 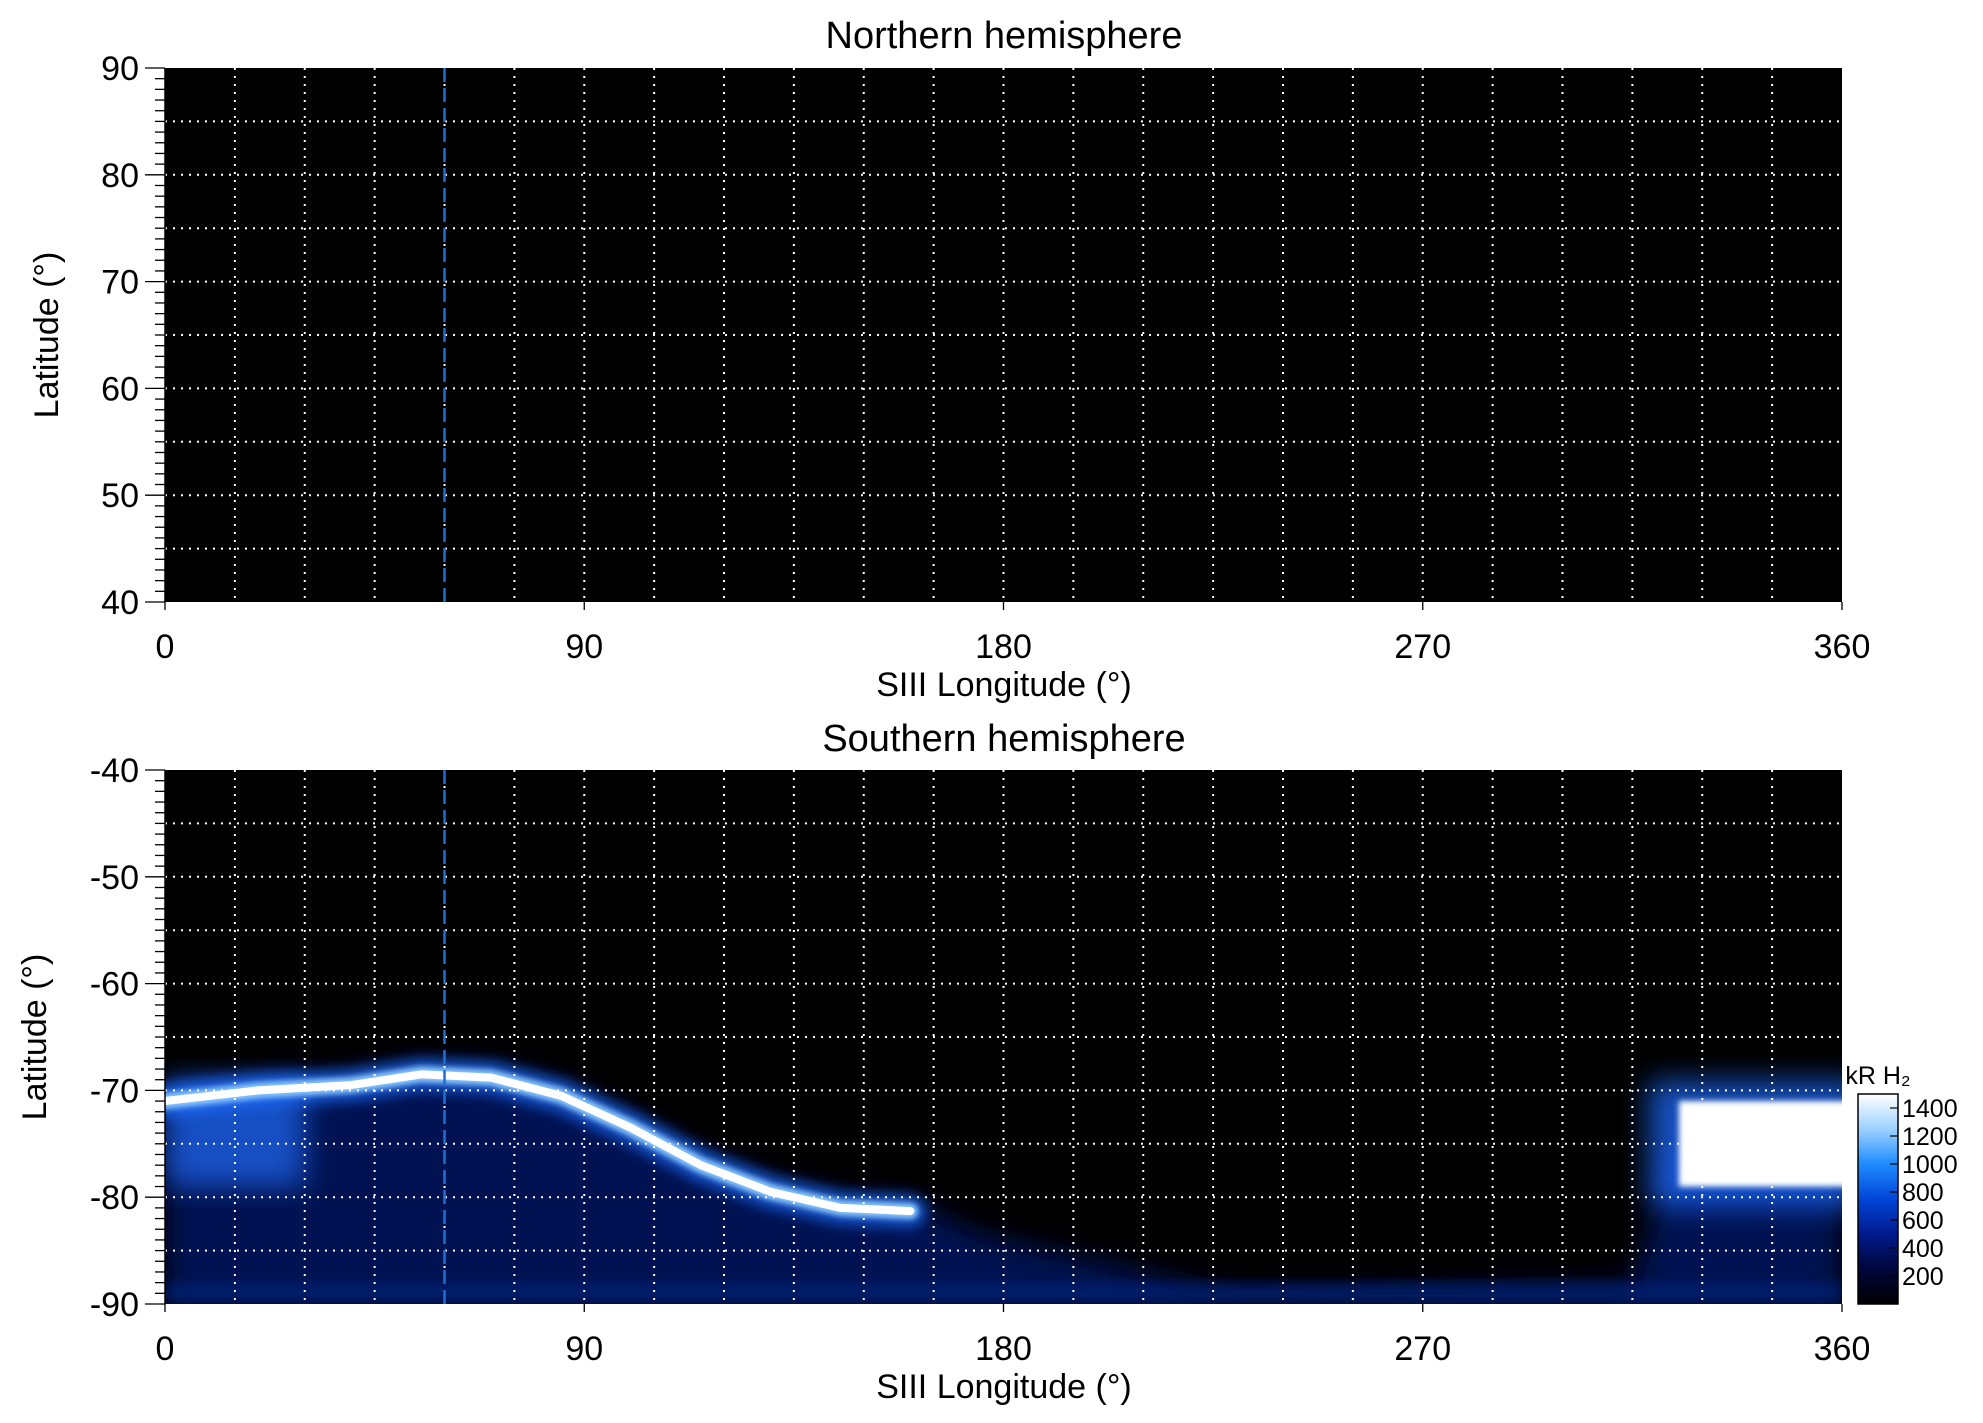 I want to click on north-title: Northern hemisphere, so click(x=1004, y=36).